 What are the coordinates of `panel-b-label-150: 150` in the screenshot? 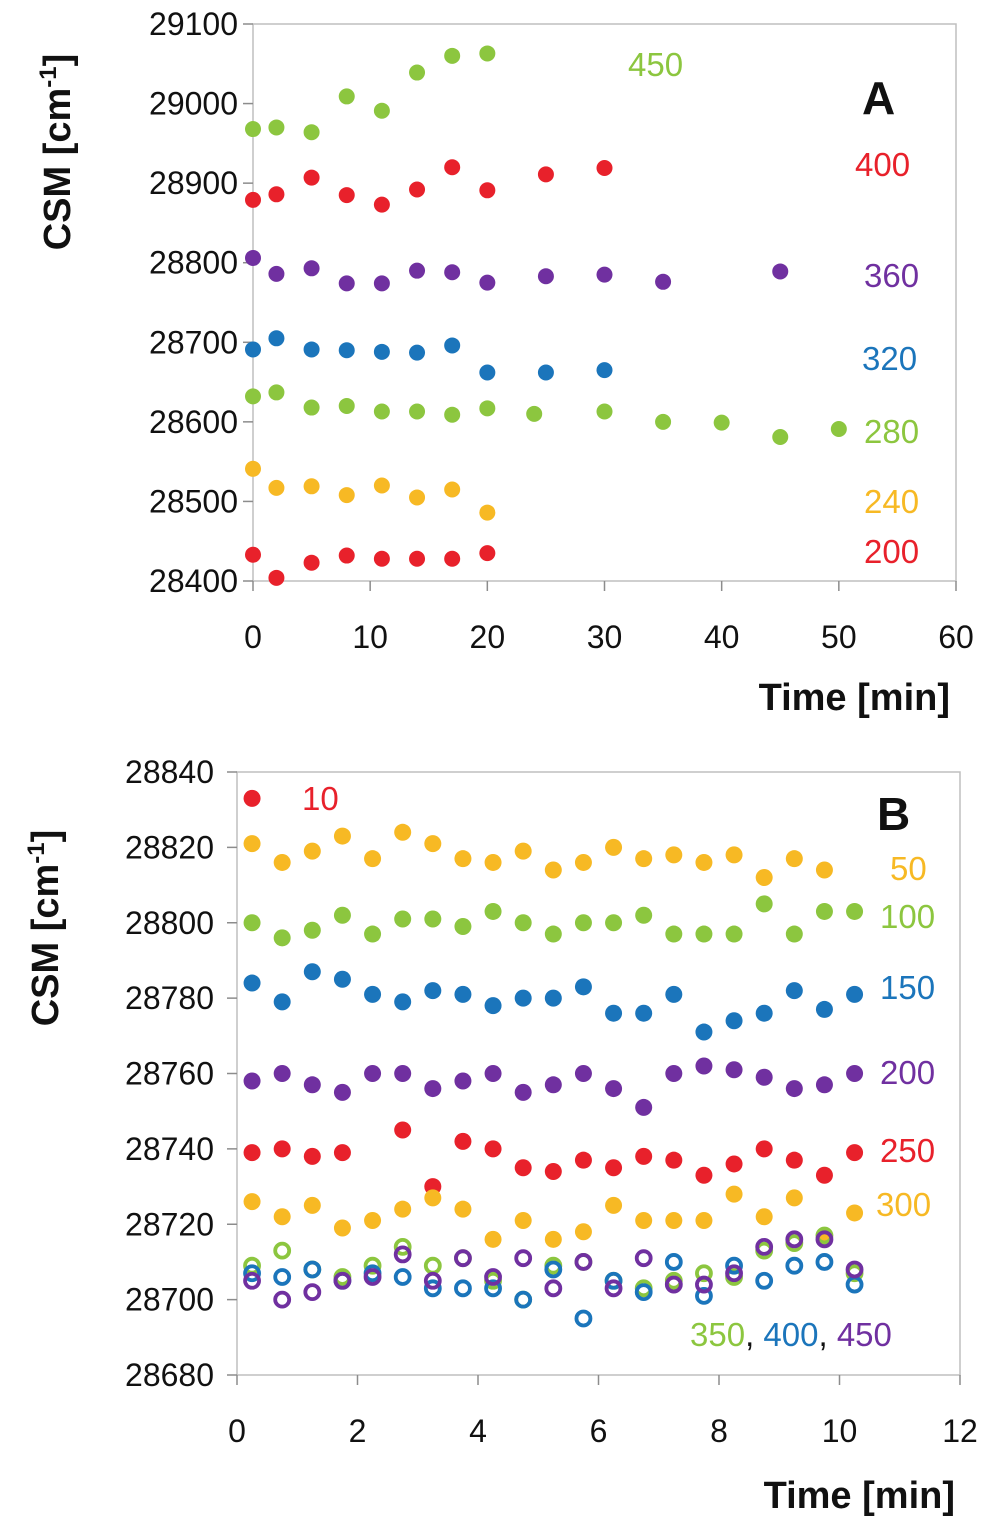 It's located at (907, 987).